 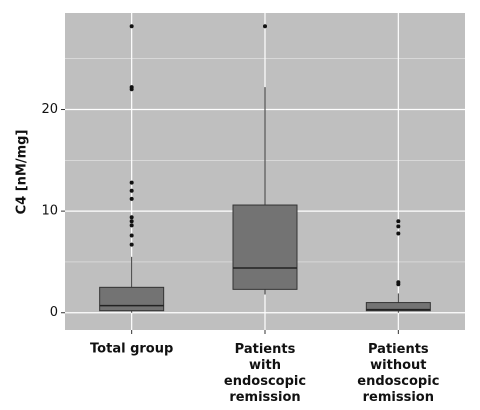 I want to click on y-axis-label: C4 [nM/mg], so click(x=22, y=172).